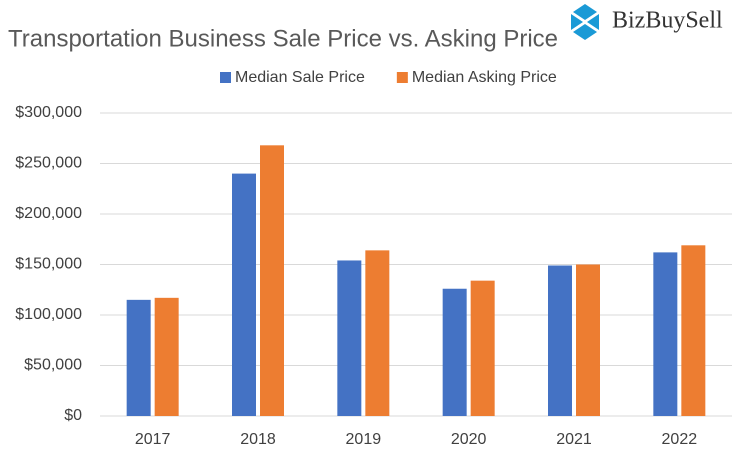  Describe the element at coordinates (48, 314) in the screenshot. I see `y-tick-label: $100,000` at that location.